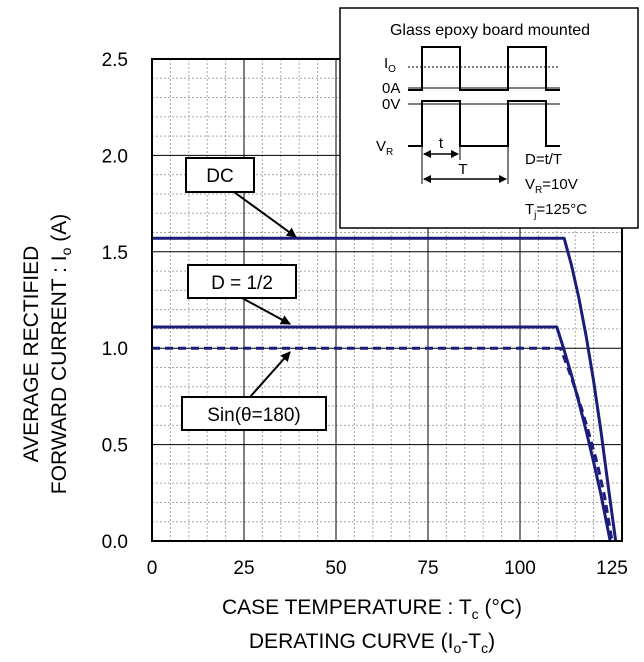  What do you see at coordinates (441, 143) in the screenshot?
I see `inset-t-label: t` at bounding box center [441, 143].